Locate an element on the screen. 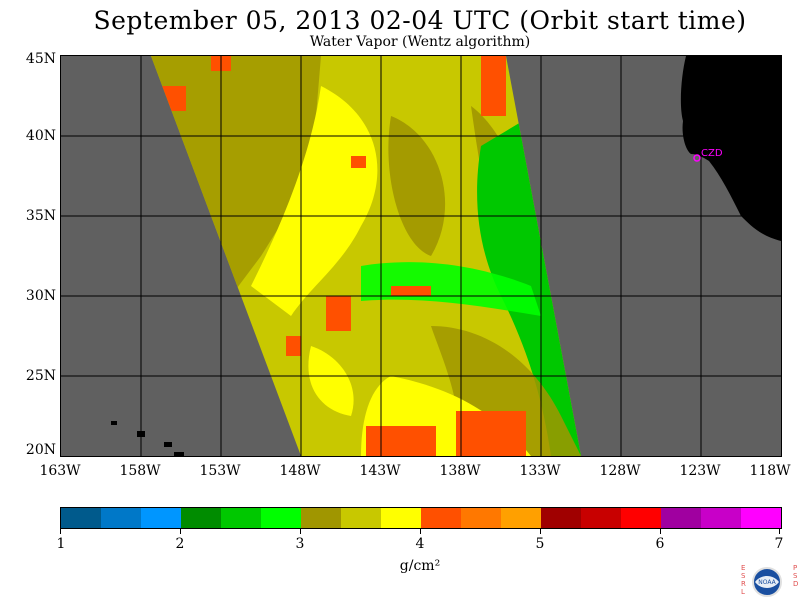 The width and height of the screenshot is (800, 600). colorbar-label-2: 2 is located at coordinates (180, 544).